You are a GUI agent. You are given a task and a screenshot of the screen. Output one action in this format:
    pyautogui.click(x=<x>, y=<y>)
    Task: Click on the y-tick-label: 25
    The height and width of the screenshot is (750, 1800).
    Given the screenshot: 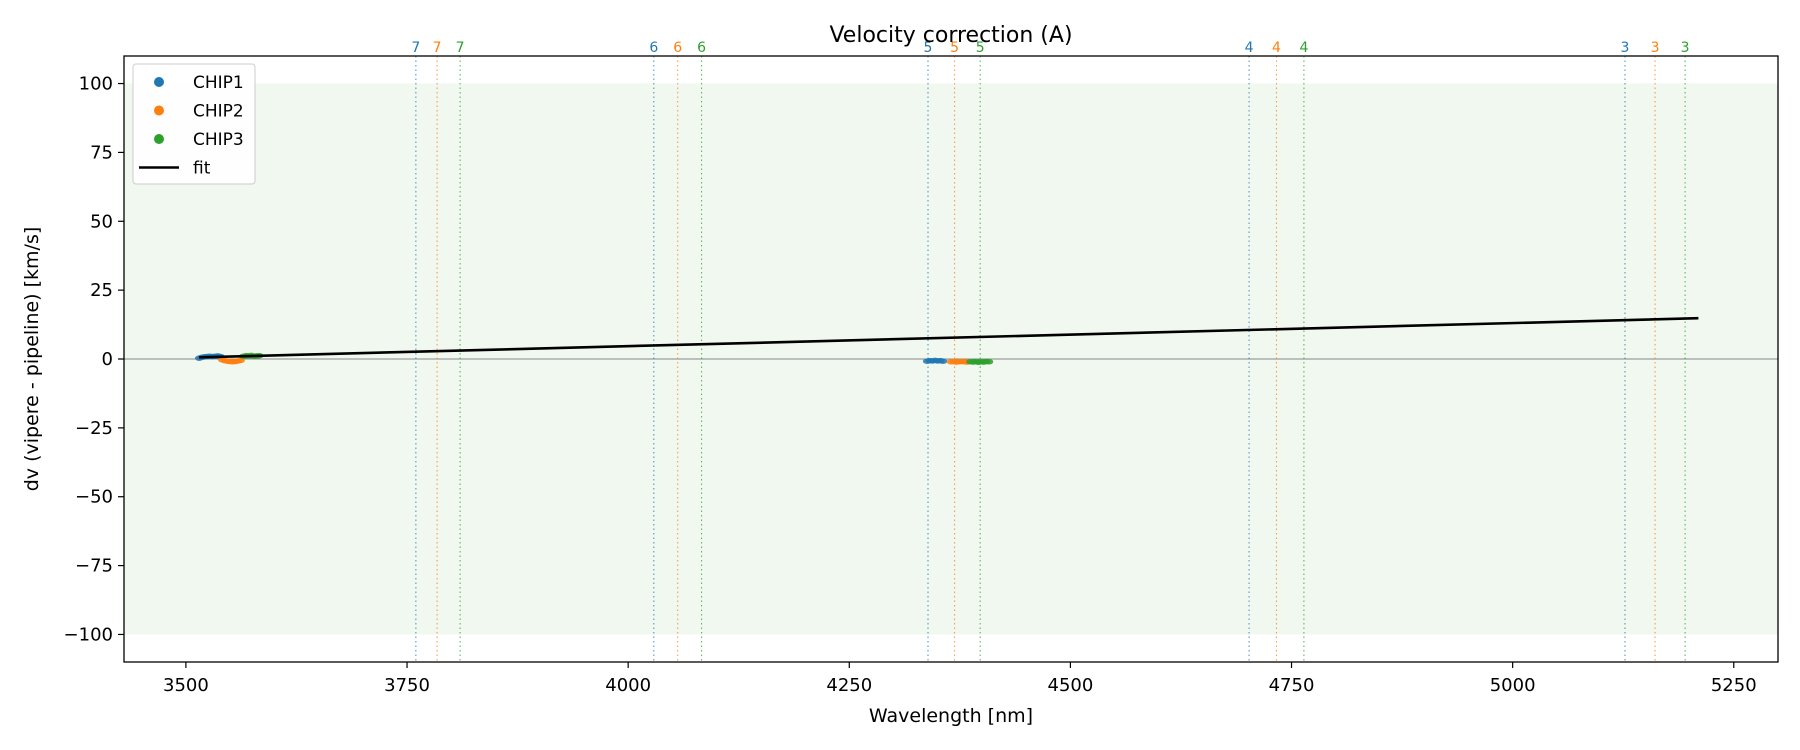 What is the action you would take?
    pyautogui.click(x=101, y=290)
    